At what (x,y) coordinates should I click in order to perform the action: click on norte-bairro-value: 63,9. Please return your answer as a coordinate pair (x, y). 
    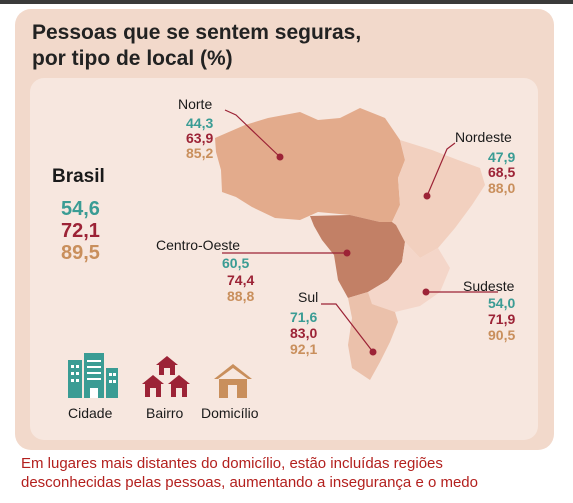
    Looking at the image, I should click on (200, 138).